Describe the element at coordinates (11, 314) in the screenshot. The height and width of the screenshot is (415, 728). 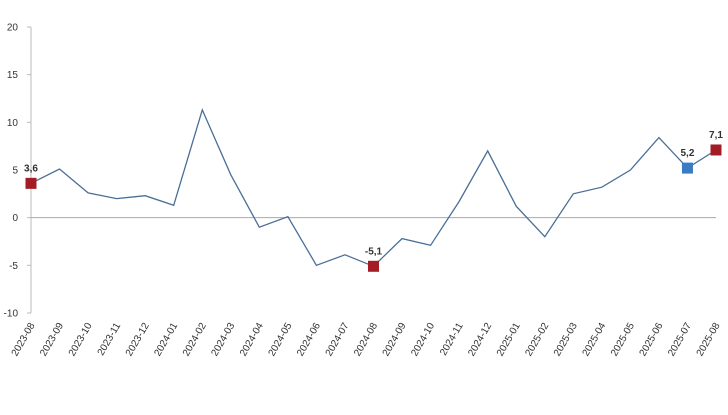
I see `y-tick-label: -10` at that location.